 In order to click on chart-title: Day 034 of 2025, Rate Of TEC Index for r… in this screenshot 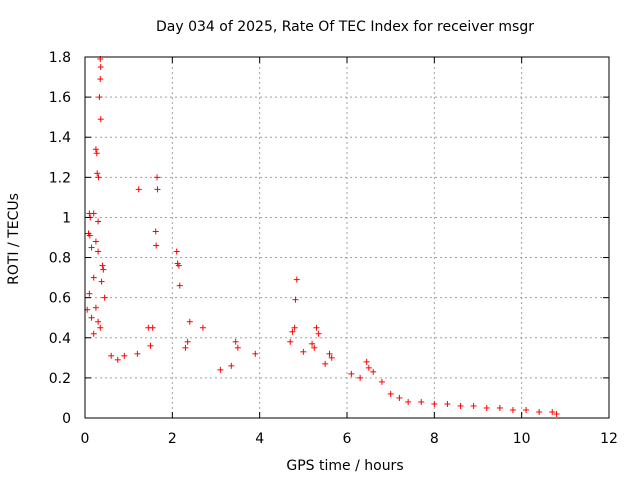, I will do `click(345, 27)`.